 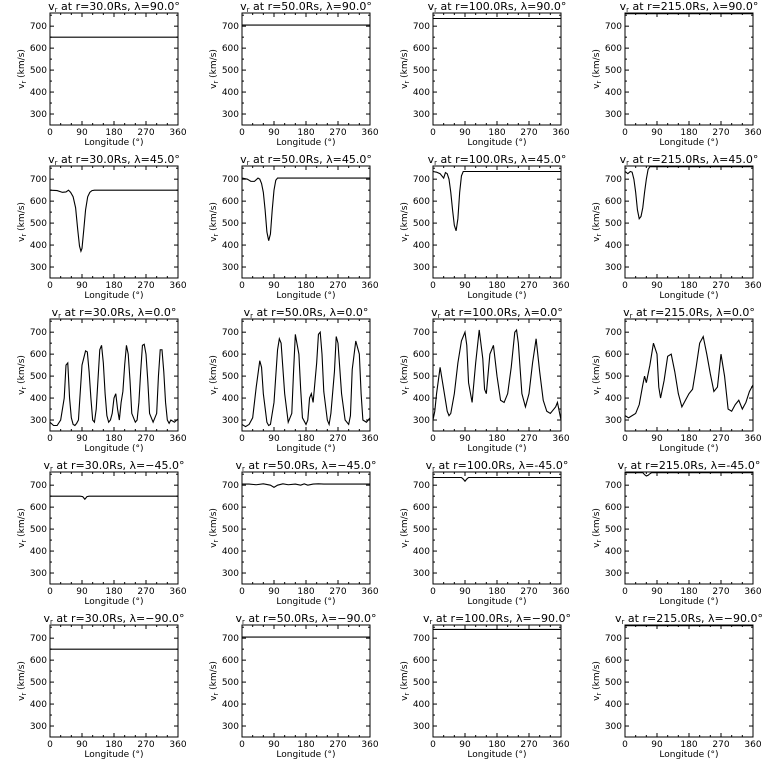 What do you see at coordinates (306, 619) in the screenshot?
I see `chart-title: vr at r=50.0Rs, λ=−90.0°` at bounding box center [306, 619].